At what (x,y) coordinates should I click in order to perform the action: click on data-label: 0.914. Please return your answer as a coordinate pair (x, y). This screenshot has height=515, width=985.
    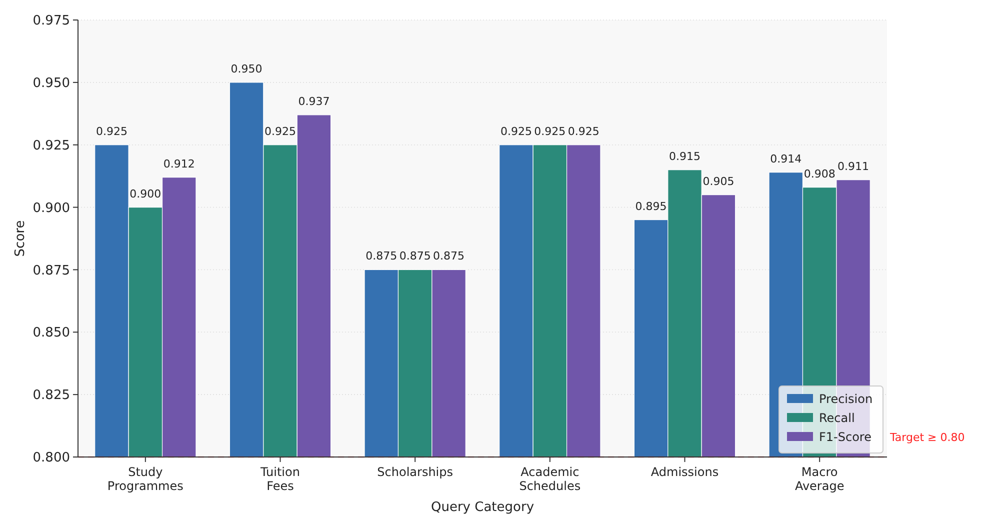
    Looking at the image, I should click on (786, 159).